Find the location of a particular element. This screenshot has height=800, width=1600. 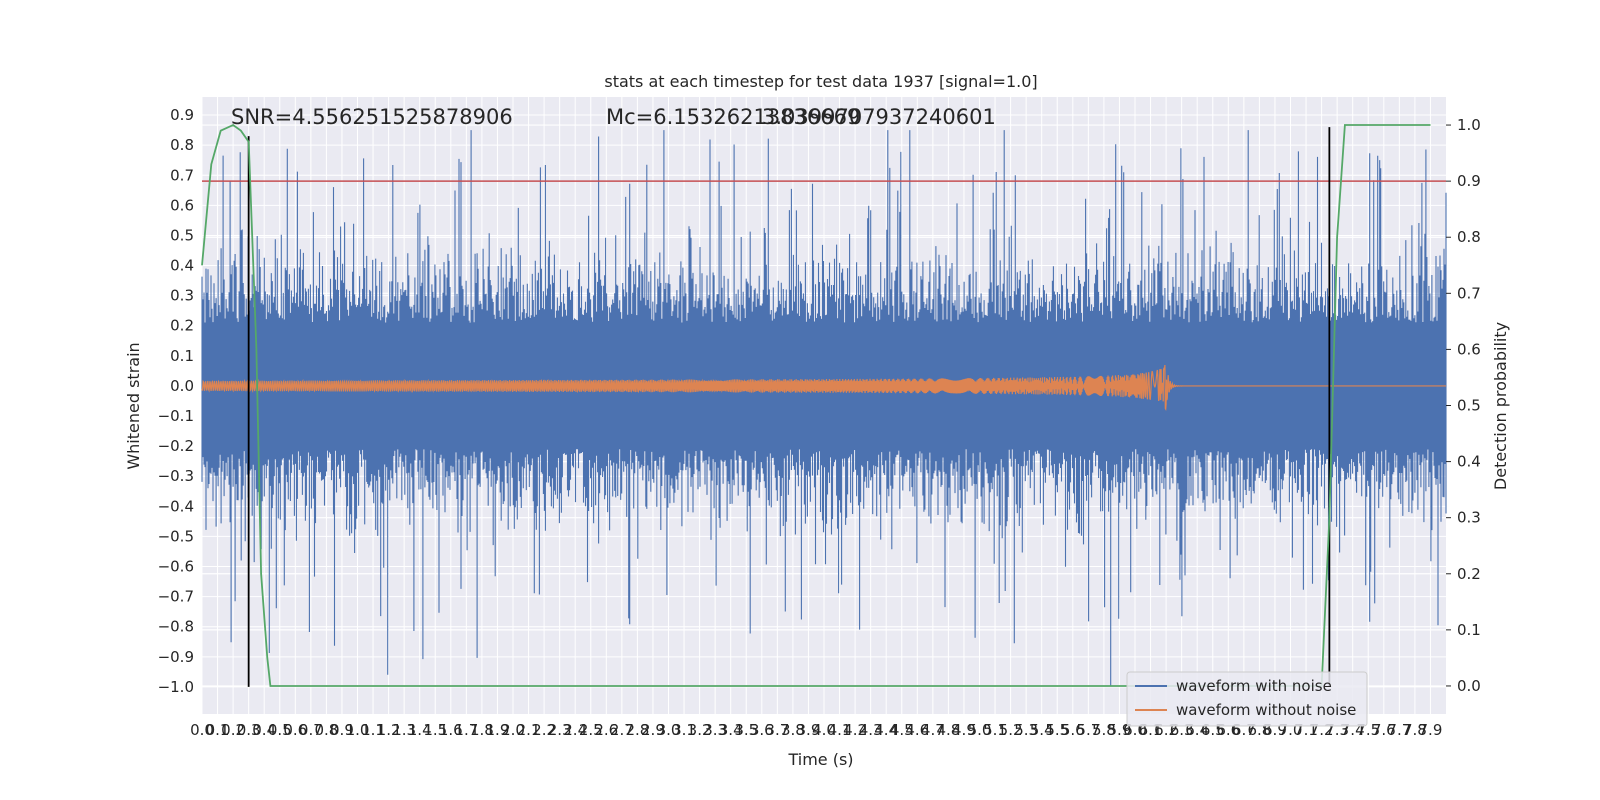

y-tick-label: 0.8 is located at coordinates (182, 145).